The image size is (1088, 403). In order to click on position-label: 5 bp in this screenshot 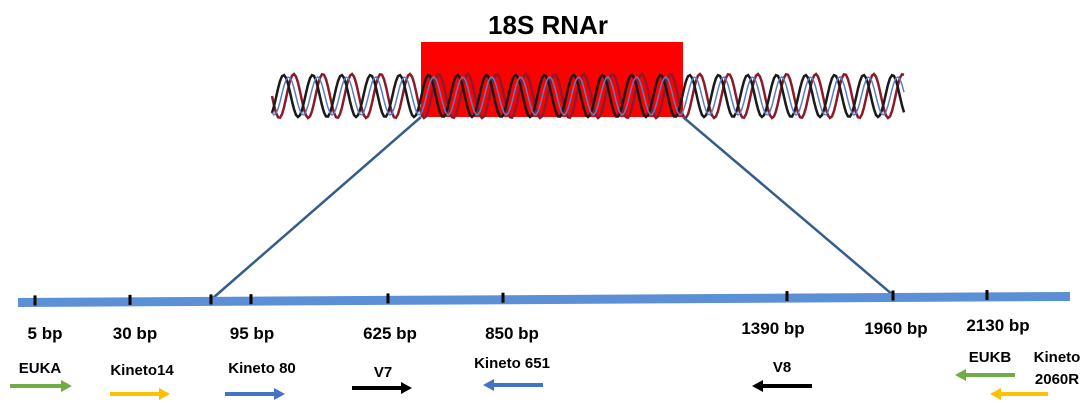, I will do `click(45, 333)`.